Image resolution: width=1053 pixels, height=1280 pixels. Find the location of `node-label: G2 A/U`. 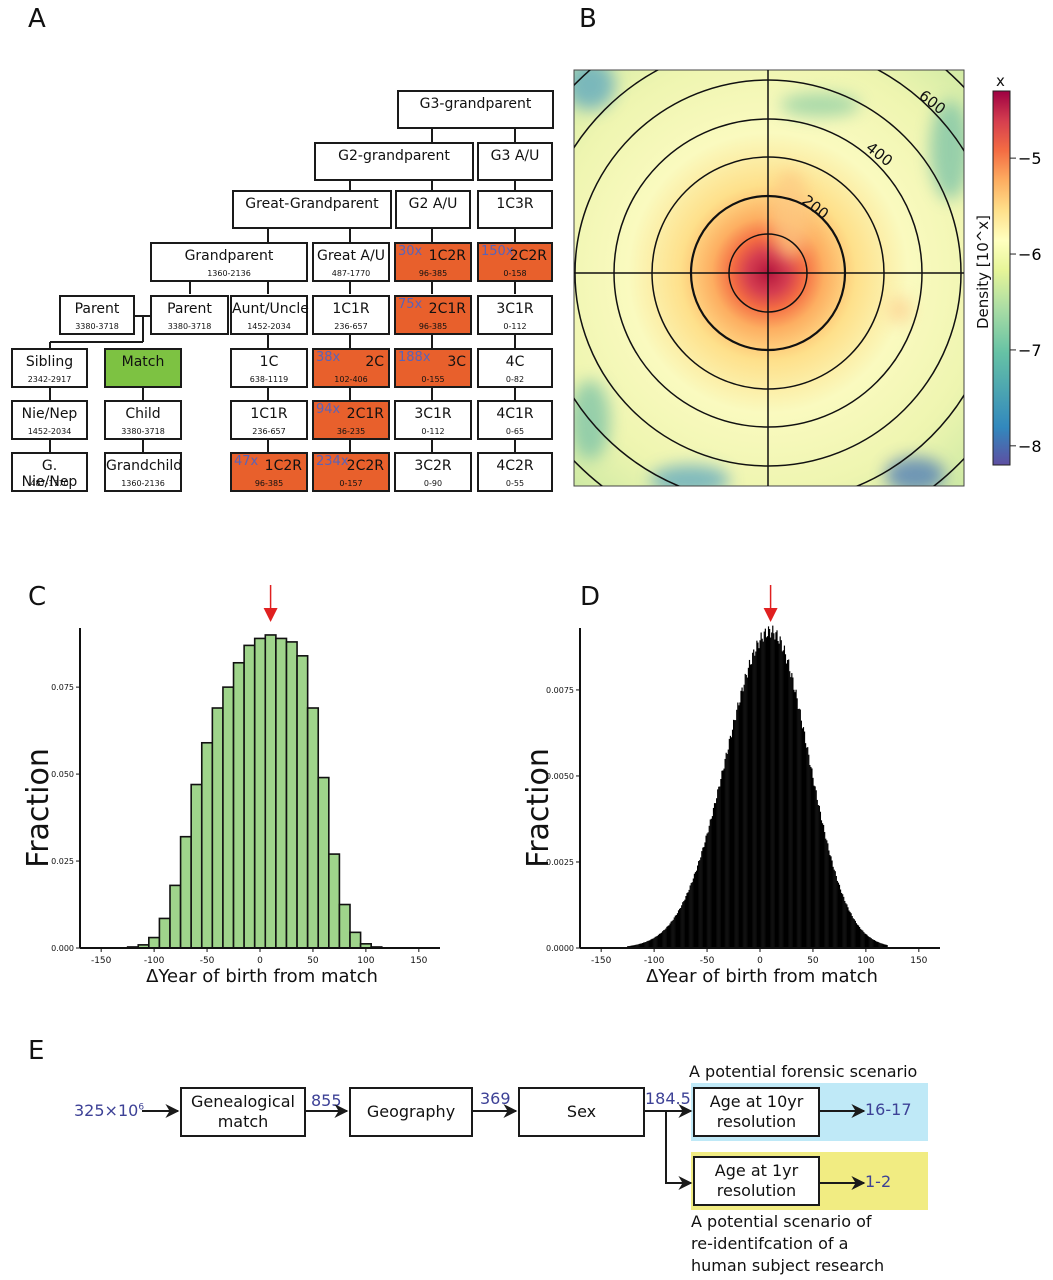

node-label: G2 A/U is located at coordinates (433, 204).